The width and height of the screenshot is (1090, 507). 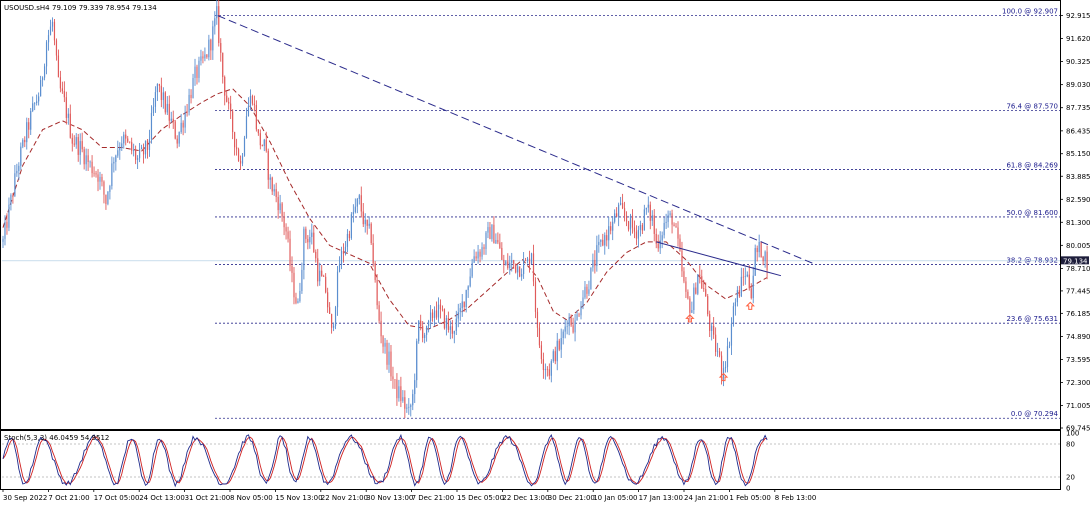 What do you see at coordinates (389, 498) in the screenshot?
I see `time-tick-label: 30 Nov 13:00` at bounding box center [389, 498].